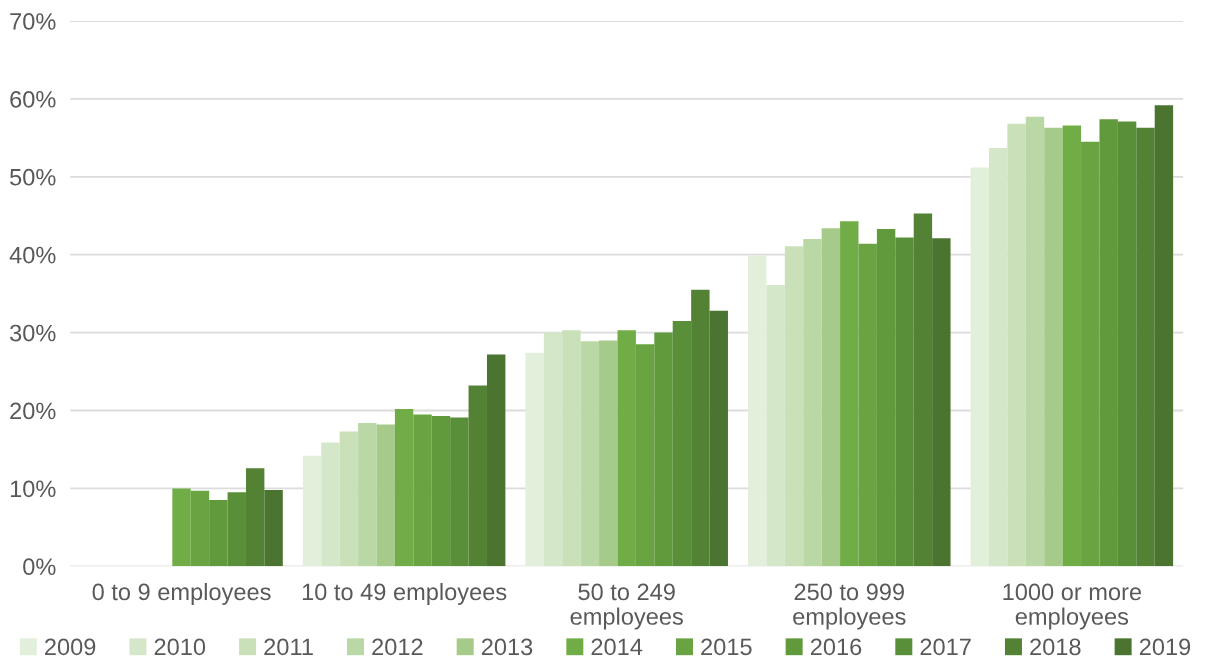 The image size is (1211, 667). What do you see at coordinates (33, 489) in the screenshot?
I see `y-tick-label: 10%` at bounding box center [33, 489].